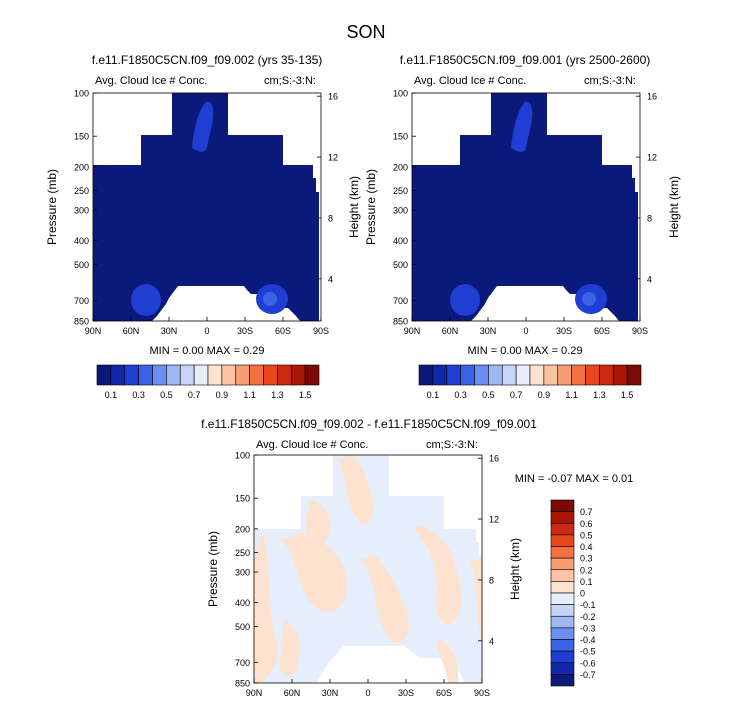 This screenshot has width=733, height=712. Describe the element at coordinates (81, 211) in the screenshot. I see `panel-left-ytick-label: 300` at that location.